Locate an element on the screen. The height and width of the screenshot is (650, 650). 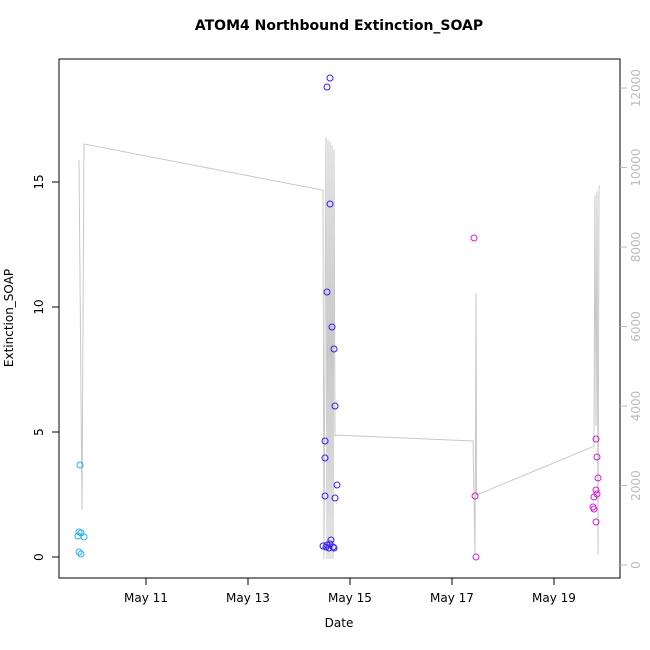
y2-tick-label: 10000 is located at coordinates (636, 167).